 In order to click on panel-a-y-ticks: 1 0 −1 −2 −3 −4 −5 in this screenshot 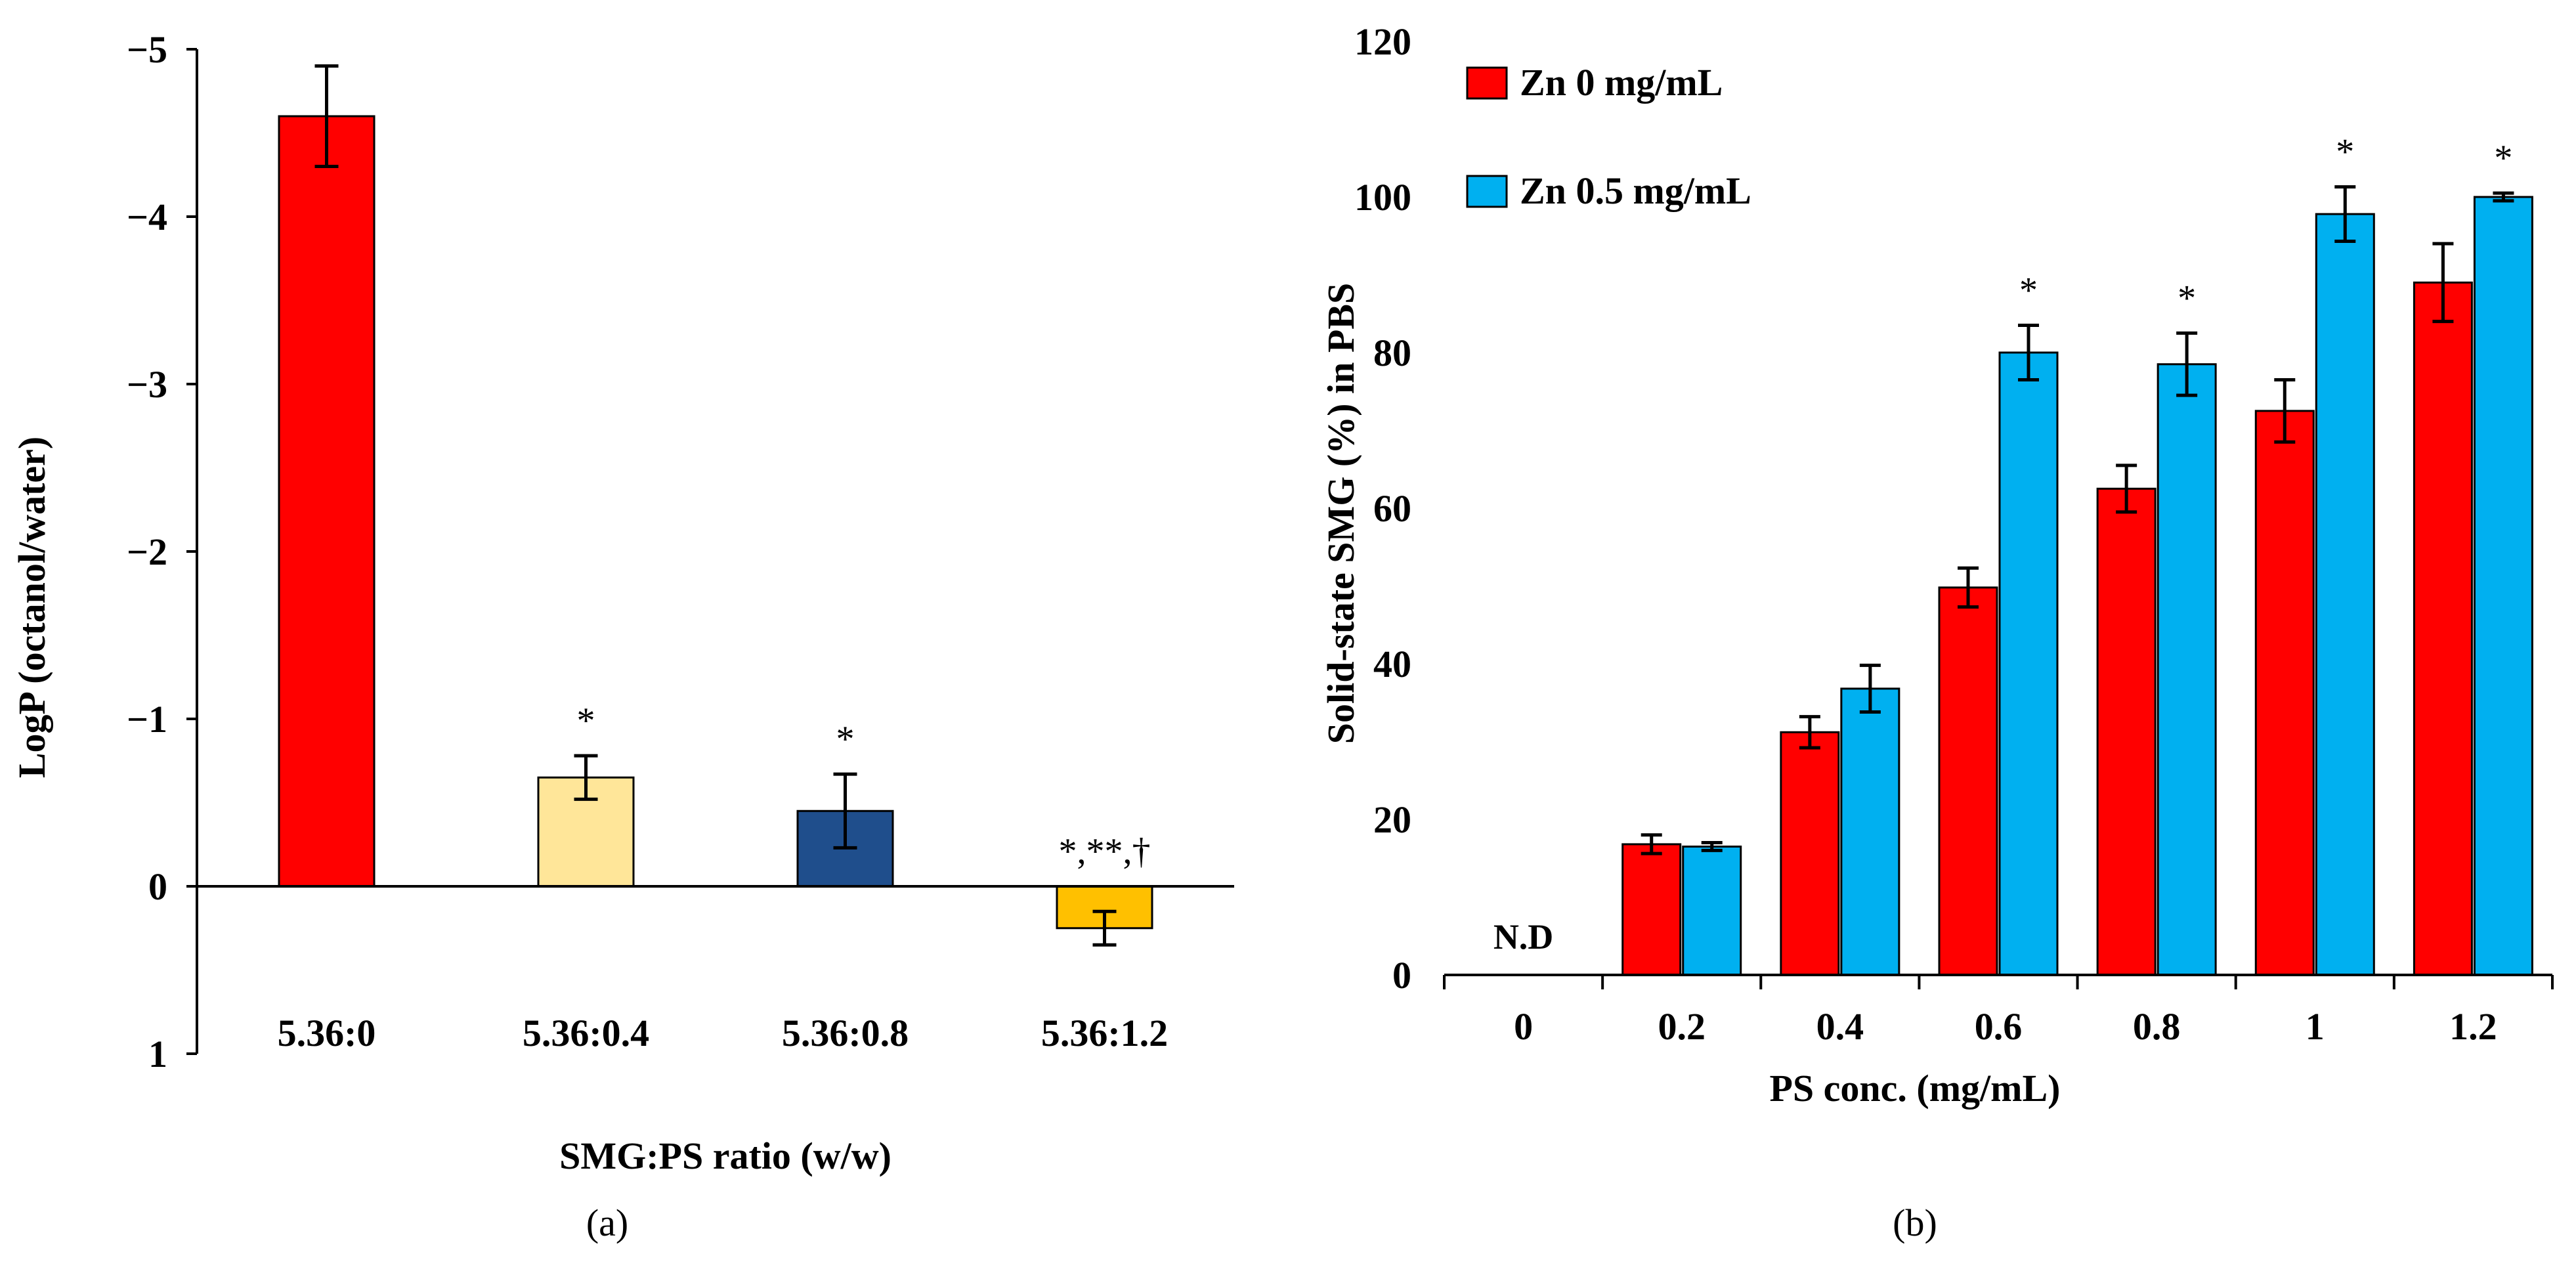, I will do `click(162, 551)`.